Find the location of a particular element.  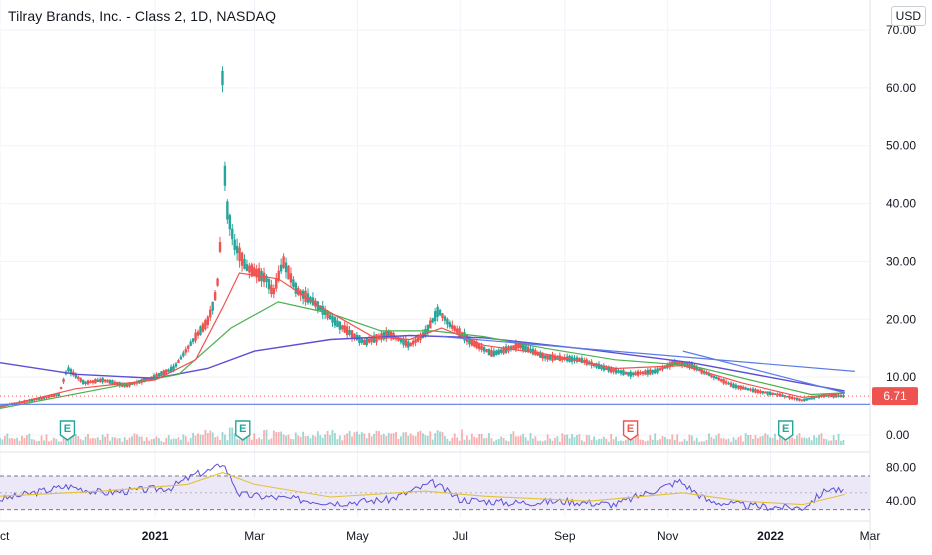

x-tick-label: 2021 is located at coordinates (155, 536).